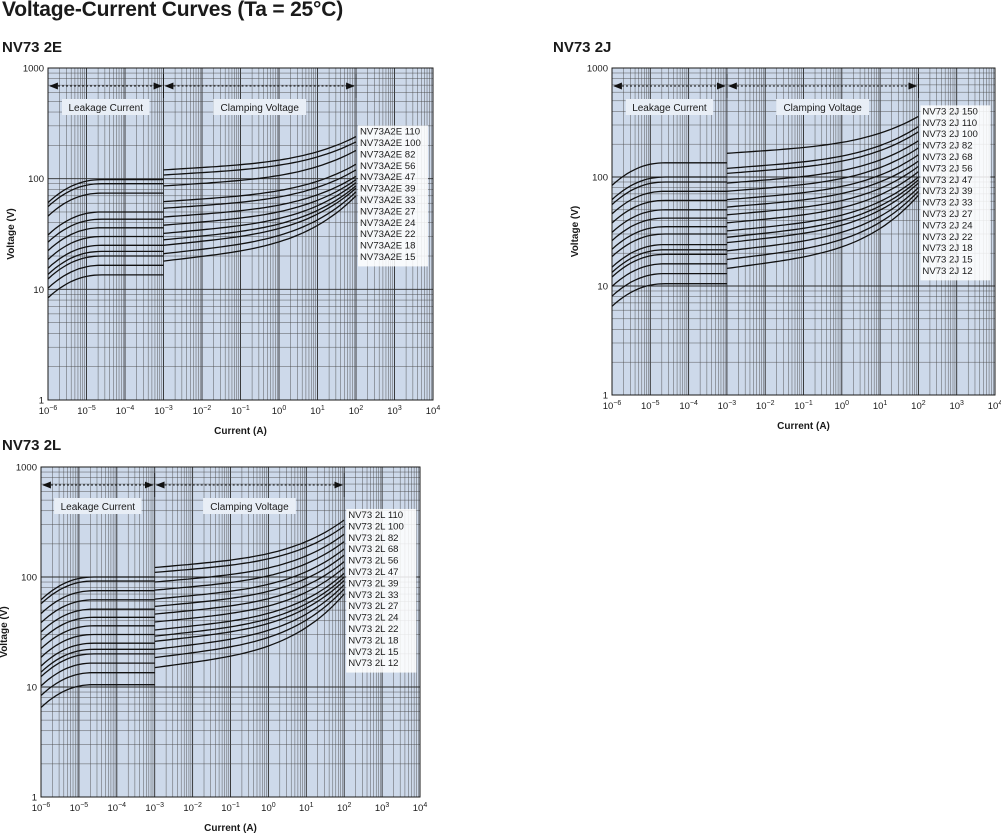 The image size is (1001, 834). I want to click on series-label: NV73 2J 150, so click(949, 111).